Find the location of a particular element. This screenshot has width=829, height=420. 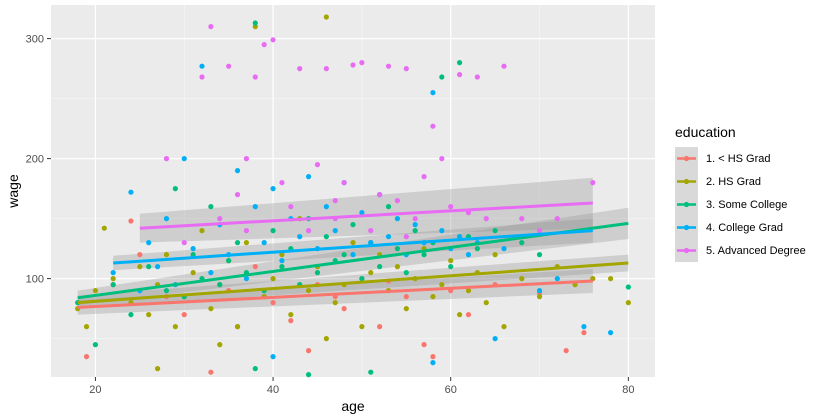

x-tick-label: 60 is located at coordinates (451, 390).